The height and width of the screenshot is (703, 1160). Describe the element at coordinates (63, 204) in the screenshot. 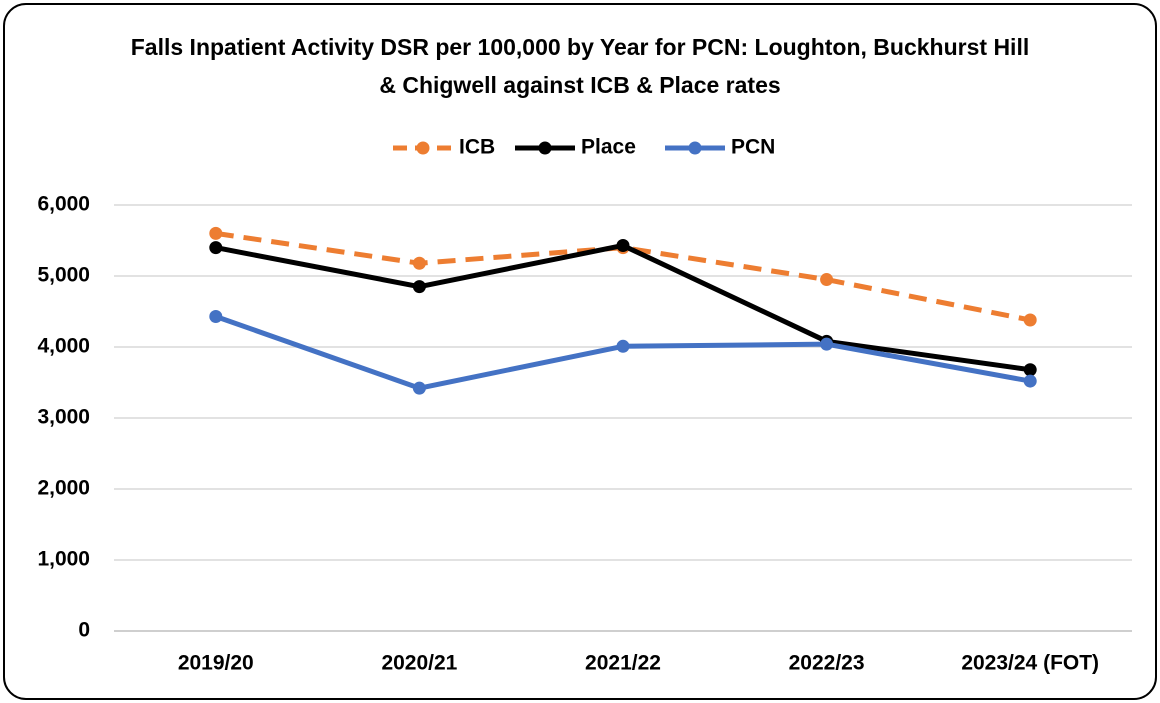

I see `y-tick-label: 6,000` at that location.